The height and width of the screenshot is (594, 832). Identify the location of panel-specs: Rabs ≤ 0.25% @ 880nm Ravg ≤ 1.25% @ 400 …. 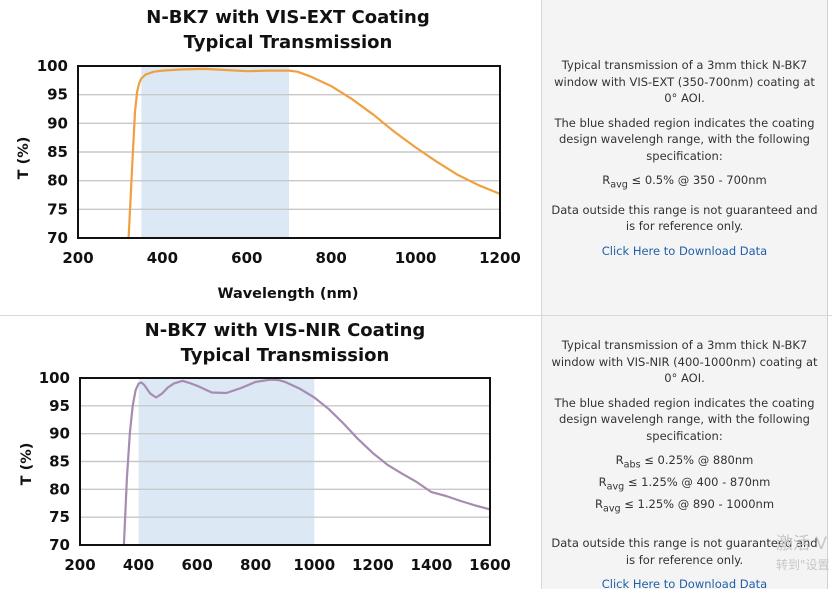
(684, 484).